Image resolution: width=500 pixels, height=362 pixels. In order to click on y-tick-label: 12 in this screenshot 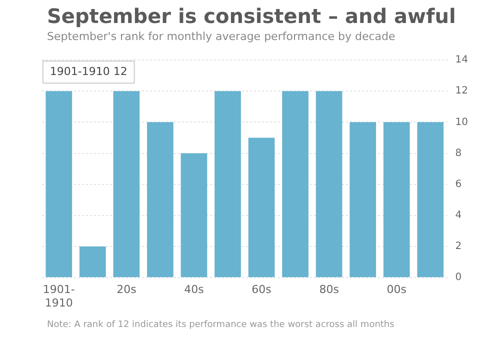, I will do `click(461, 91)`.